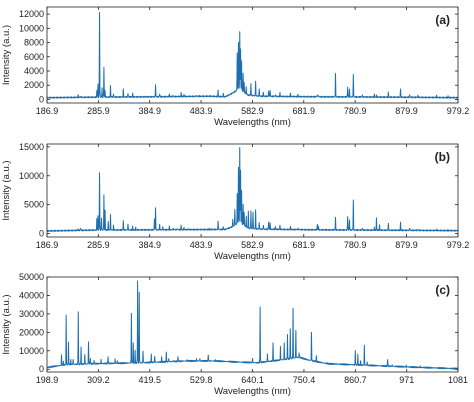 The width and height of the screenshot is (474, 402). Describe the element at coordinates (252, 391) in the screenshot. I see `x-axis-label-c: Wavelengths (nm)` at that location.